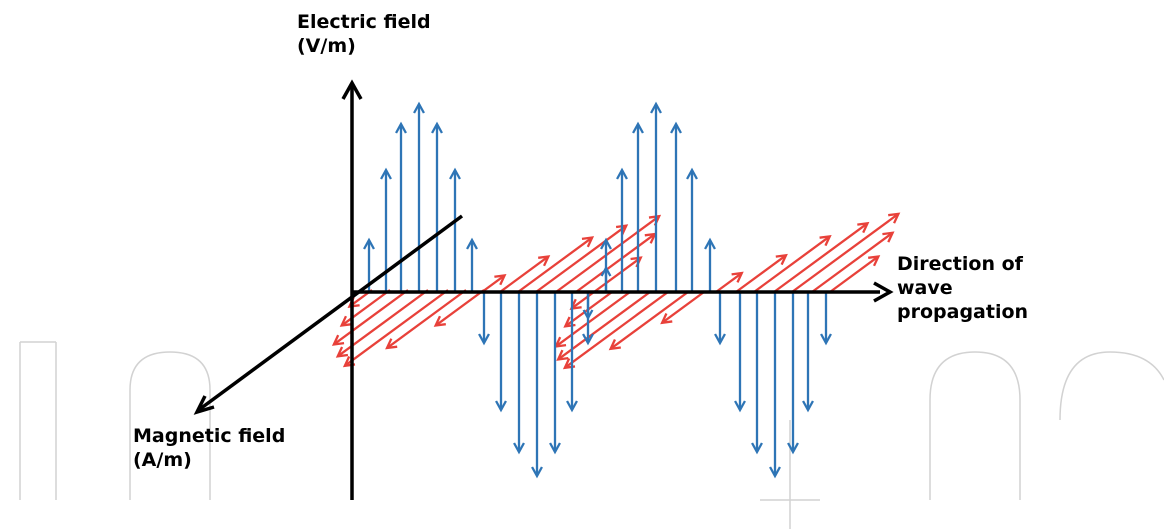 This screenshot has width=1164, height=529. Describe the element at coordinates (352, 89) in the screenshot. I see `electric-axis-arrowhead` at that location.